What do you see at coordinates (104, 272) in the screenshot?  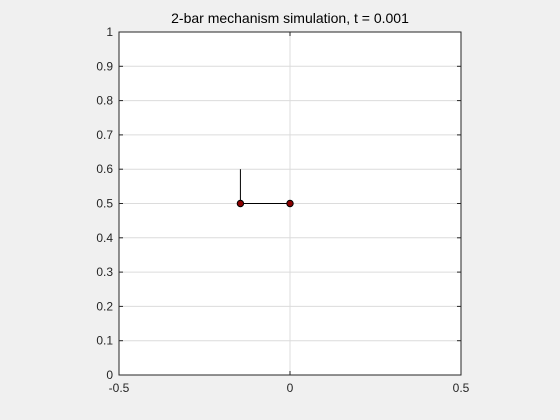 I see `y-tick-label: 0.3` at bounding box center [104, 272].